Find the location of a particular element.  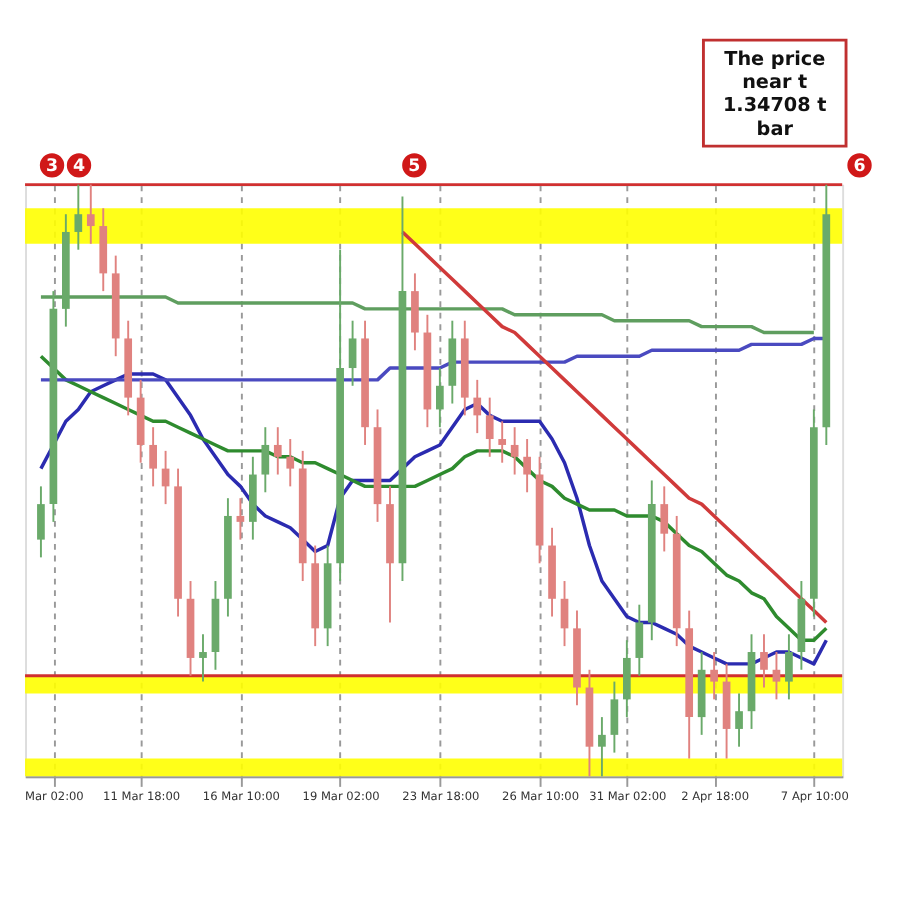

text: The price near t 1.34708 t bar is located at coordinates (775, 95).